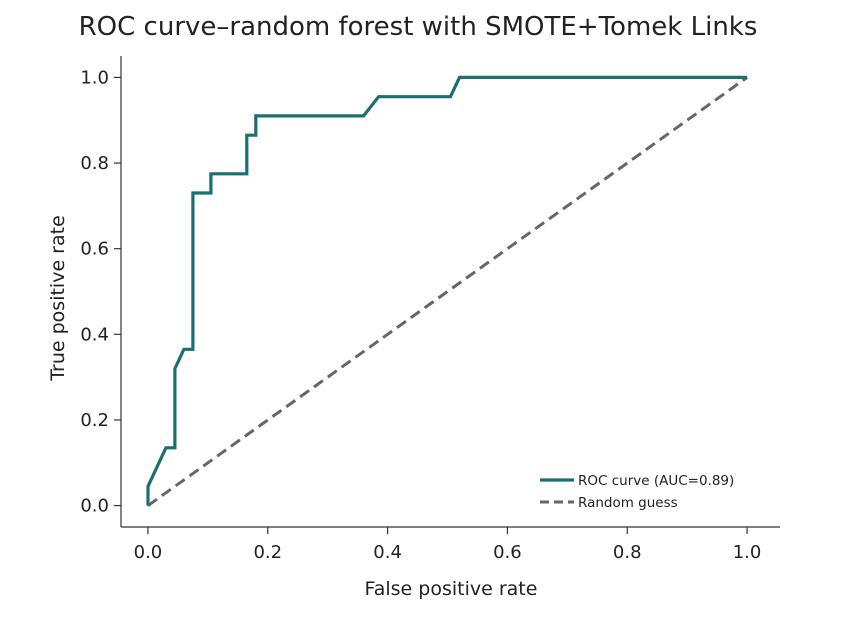 The width and height of the screenshot is (843, 619). Describe the element at coordinates (628, 503) in the screenshot. I see `legend-label: Random guess` at that location.